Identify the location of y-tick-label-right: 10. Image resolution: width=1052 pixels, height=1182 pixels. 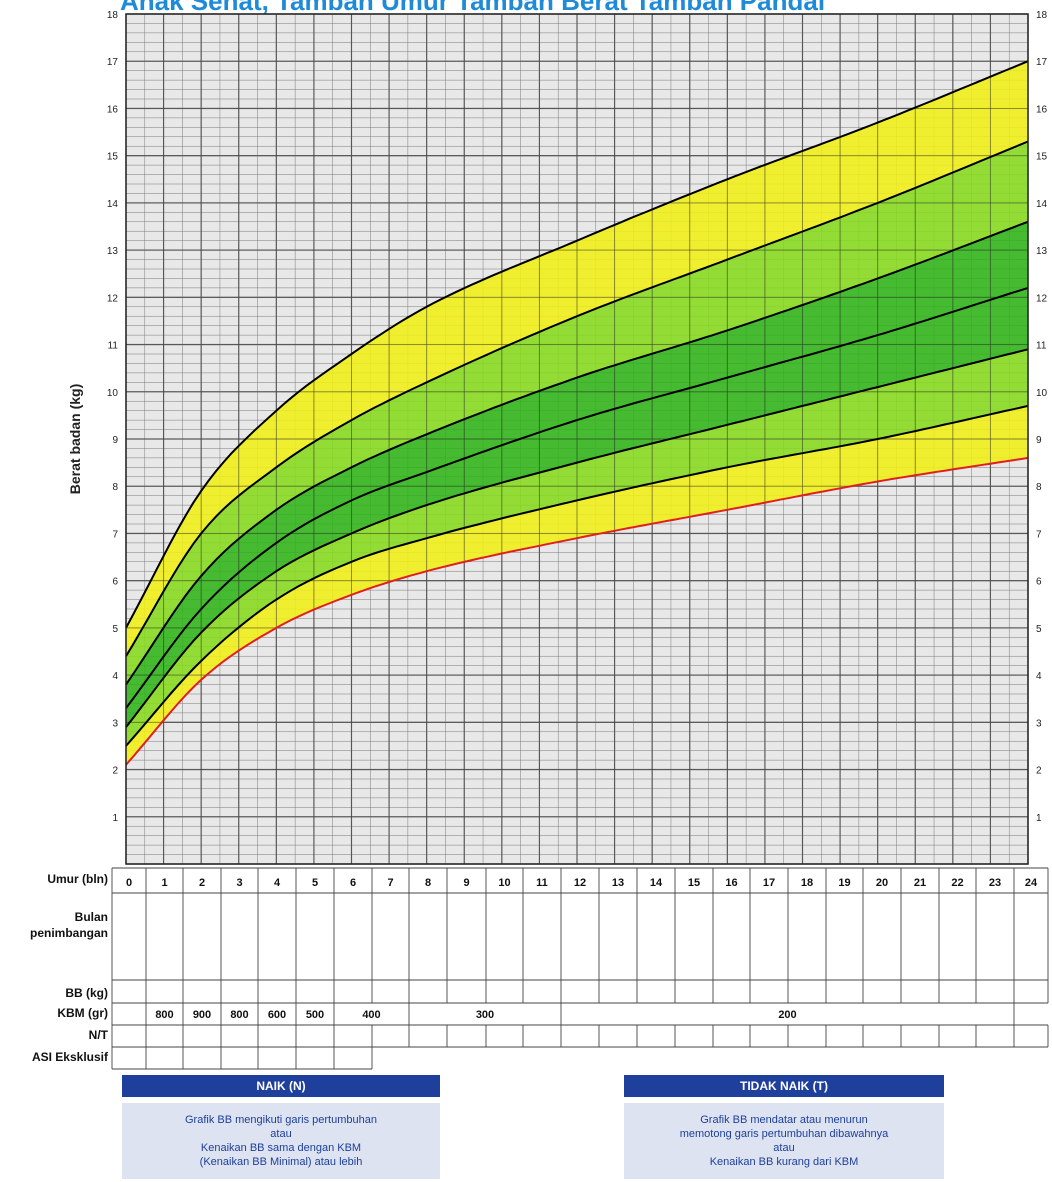
(1042, 393).